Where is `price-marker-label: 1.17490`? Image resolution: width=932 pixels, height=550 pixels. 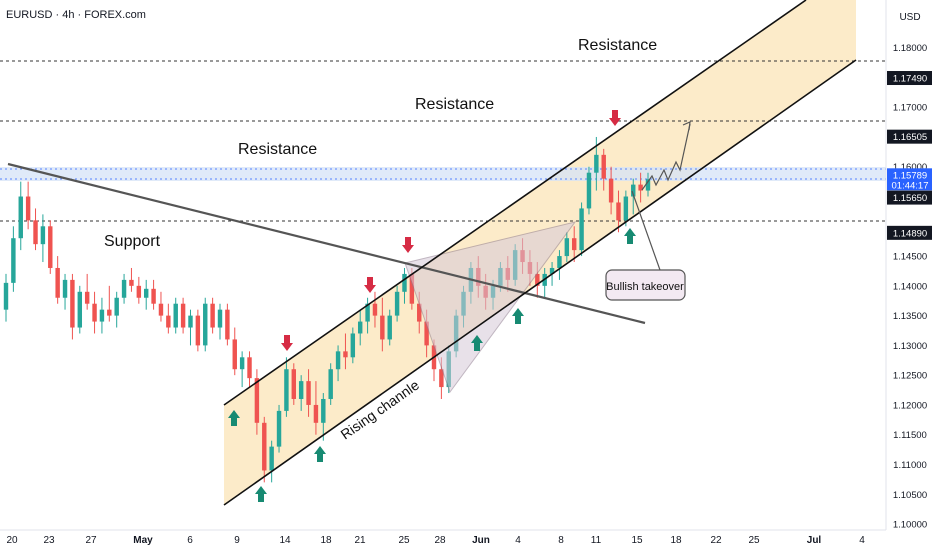 price-marker-label: 1.17490 is located at coordinates (910, 79).